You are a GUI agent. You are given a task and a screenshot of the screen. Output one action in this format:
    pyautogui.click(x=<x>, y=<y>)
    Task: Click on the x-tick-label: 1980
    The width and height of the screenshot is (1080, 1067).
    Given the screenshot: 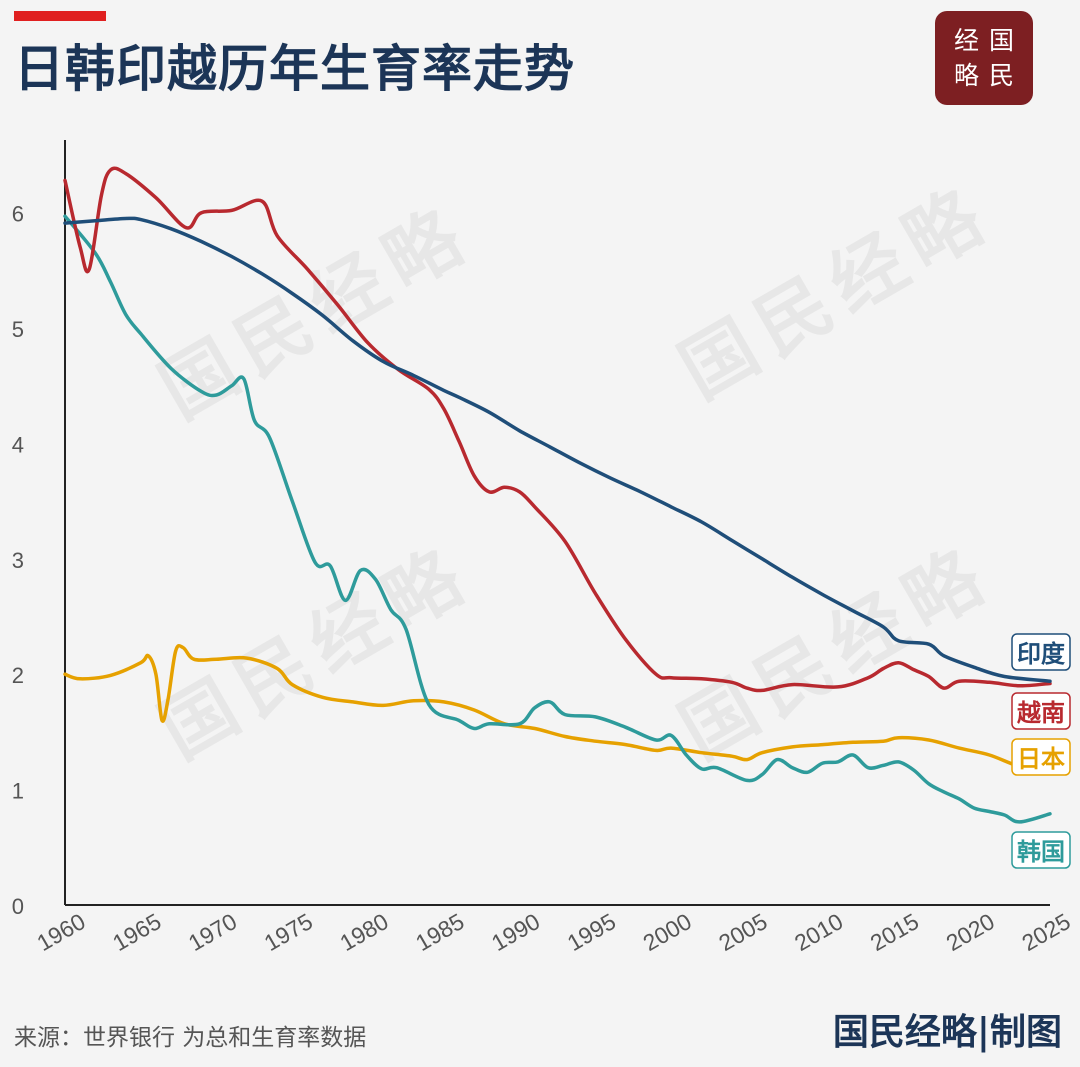 What is the action you would take?
    pyautogui.click(x=363, y=932)
    